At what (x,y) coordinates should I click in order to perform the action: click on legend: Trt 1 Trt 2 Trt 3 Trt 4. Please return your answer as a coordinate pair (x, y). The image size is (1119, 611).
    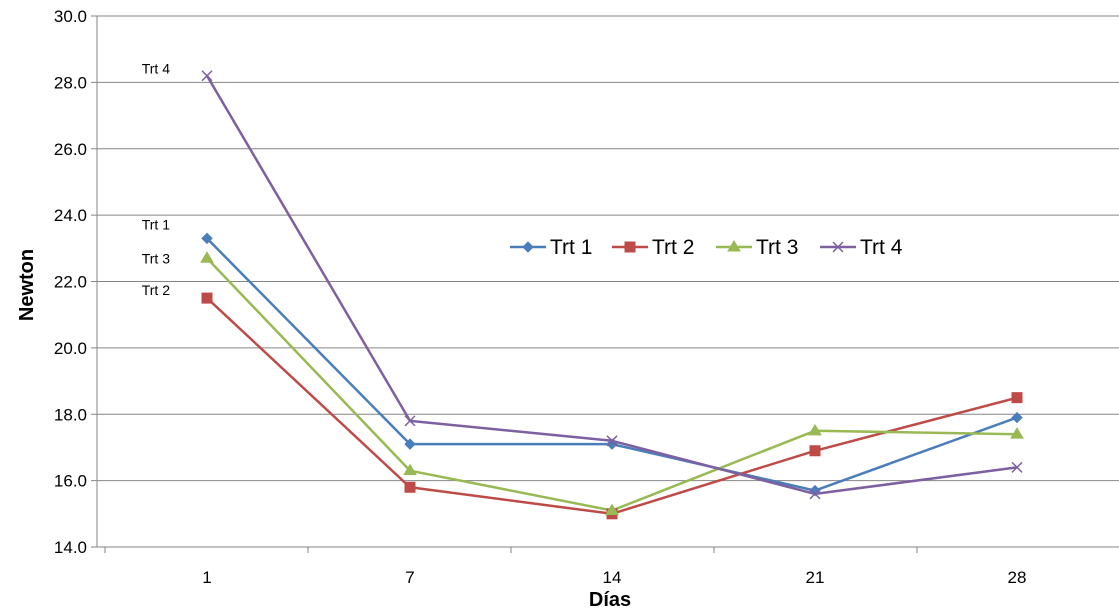
    Looking at the image, I should click on (706, 247).